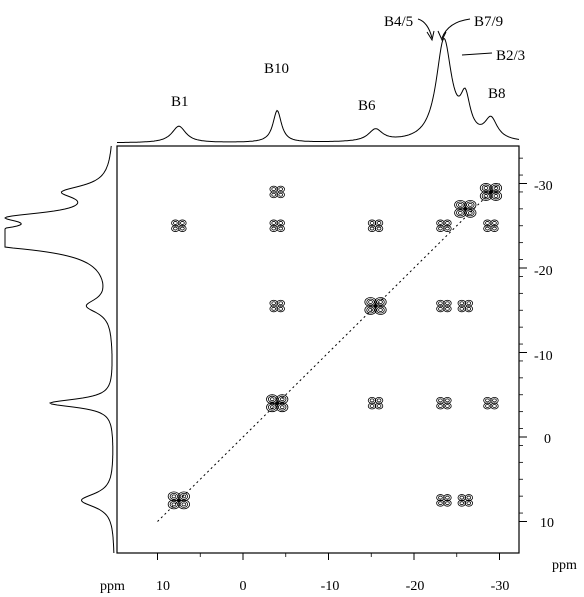  What do you see at coordinates (543, 271) in the screenshot?
I see `y-tick-label-neg20: -20` at bounding box center [543, 271].